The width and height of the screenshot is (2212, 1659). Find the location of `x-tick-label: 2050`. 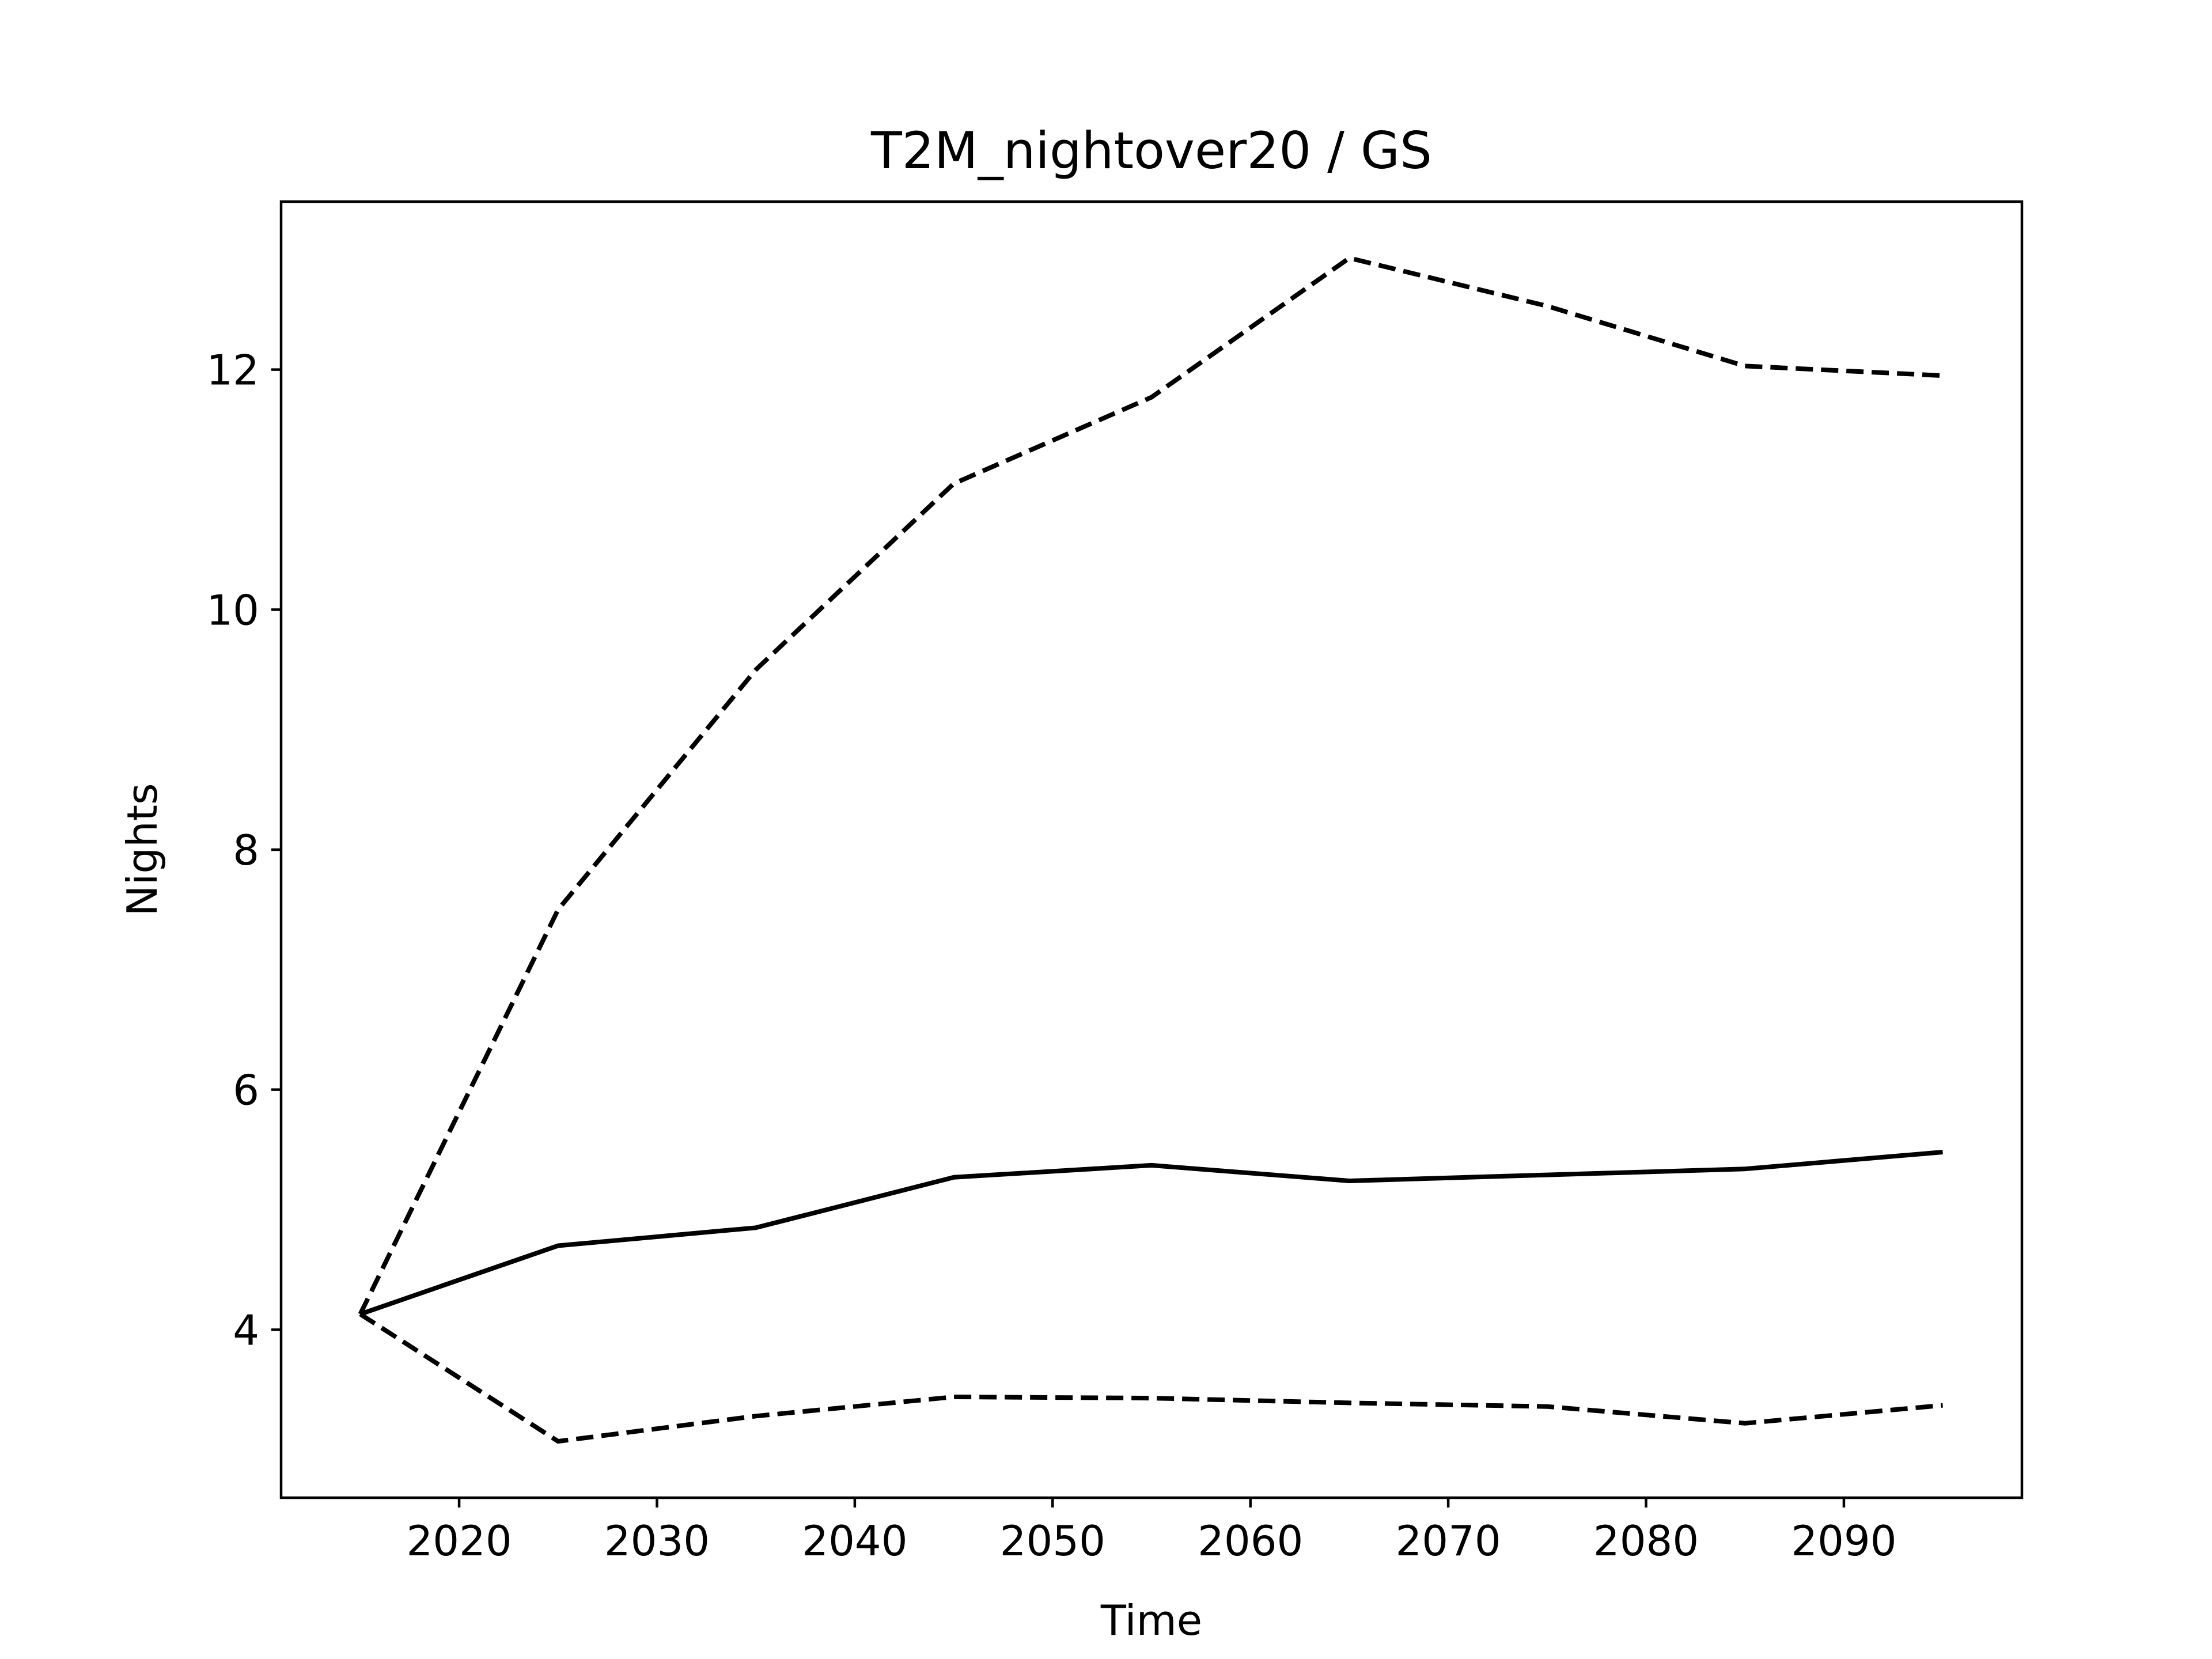

x-tick-label: 2050 is located at coordinates (1052, 1541).